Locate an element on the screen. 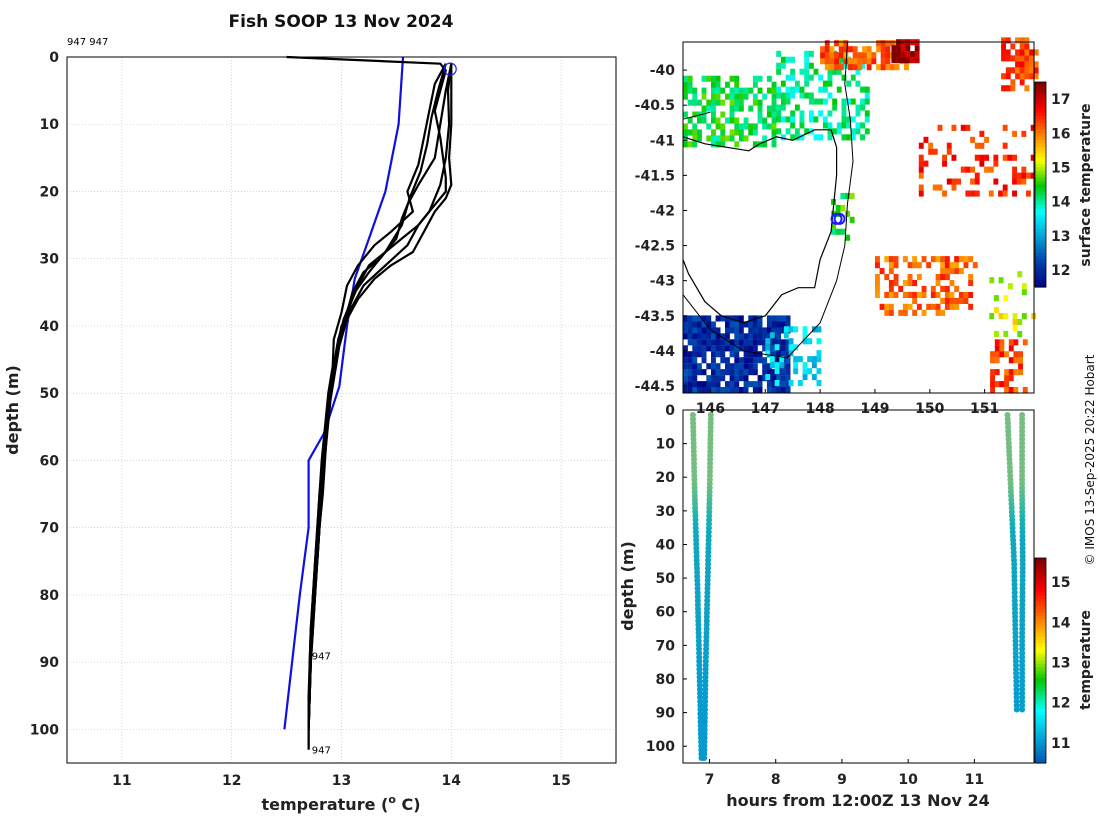 This screenshot has height=820, width=1100. scatter-y-tick: 0 is located at coordinates (670, 411).